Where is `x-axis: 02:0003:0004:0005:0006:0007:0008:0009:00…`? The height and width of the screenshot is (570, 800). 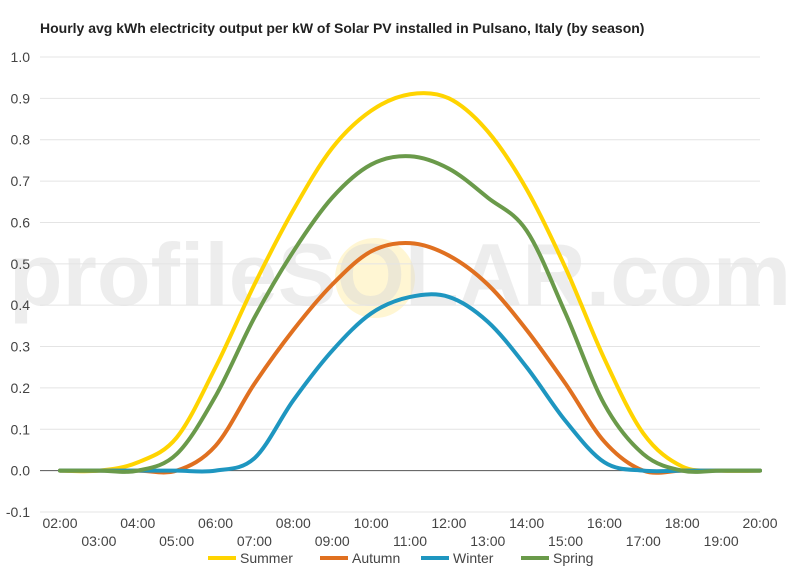 x-axis: 02:0003:0004:0005:0006:0007:0008:0009:00… is located at coordinates (409, 532).